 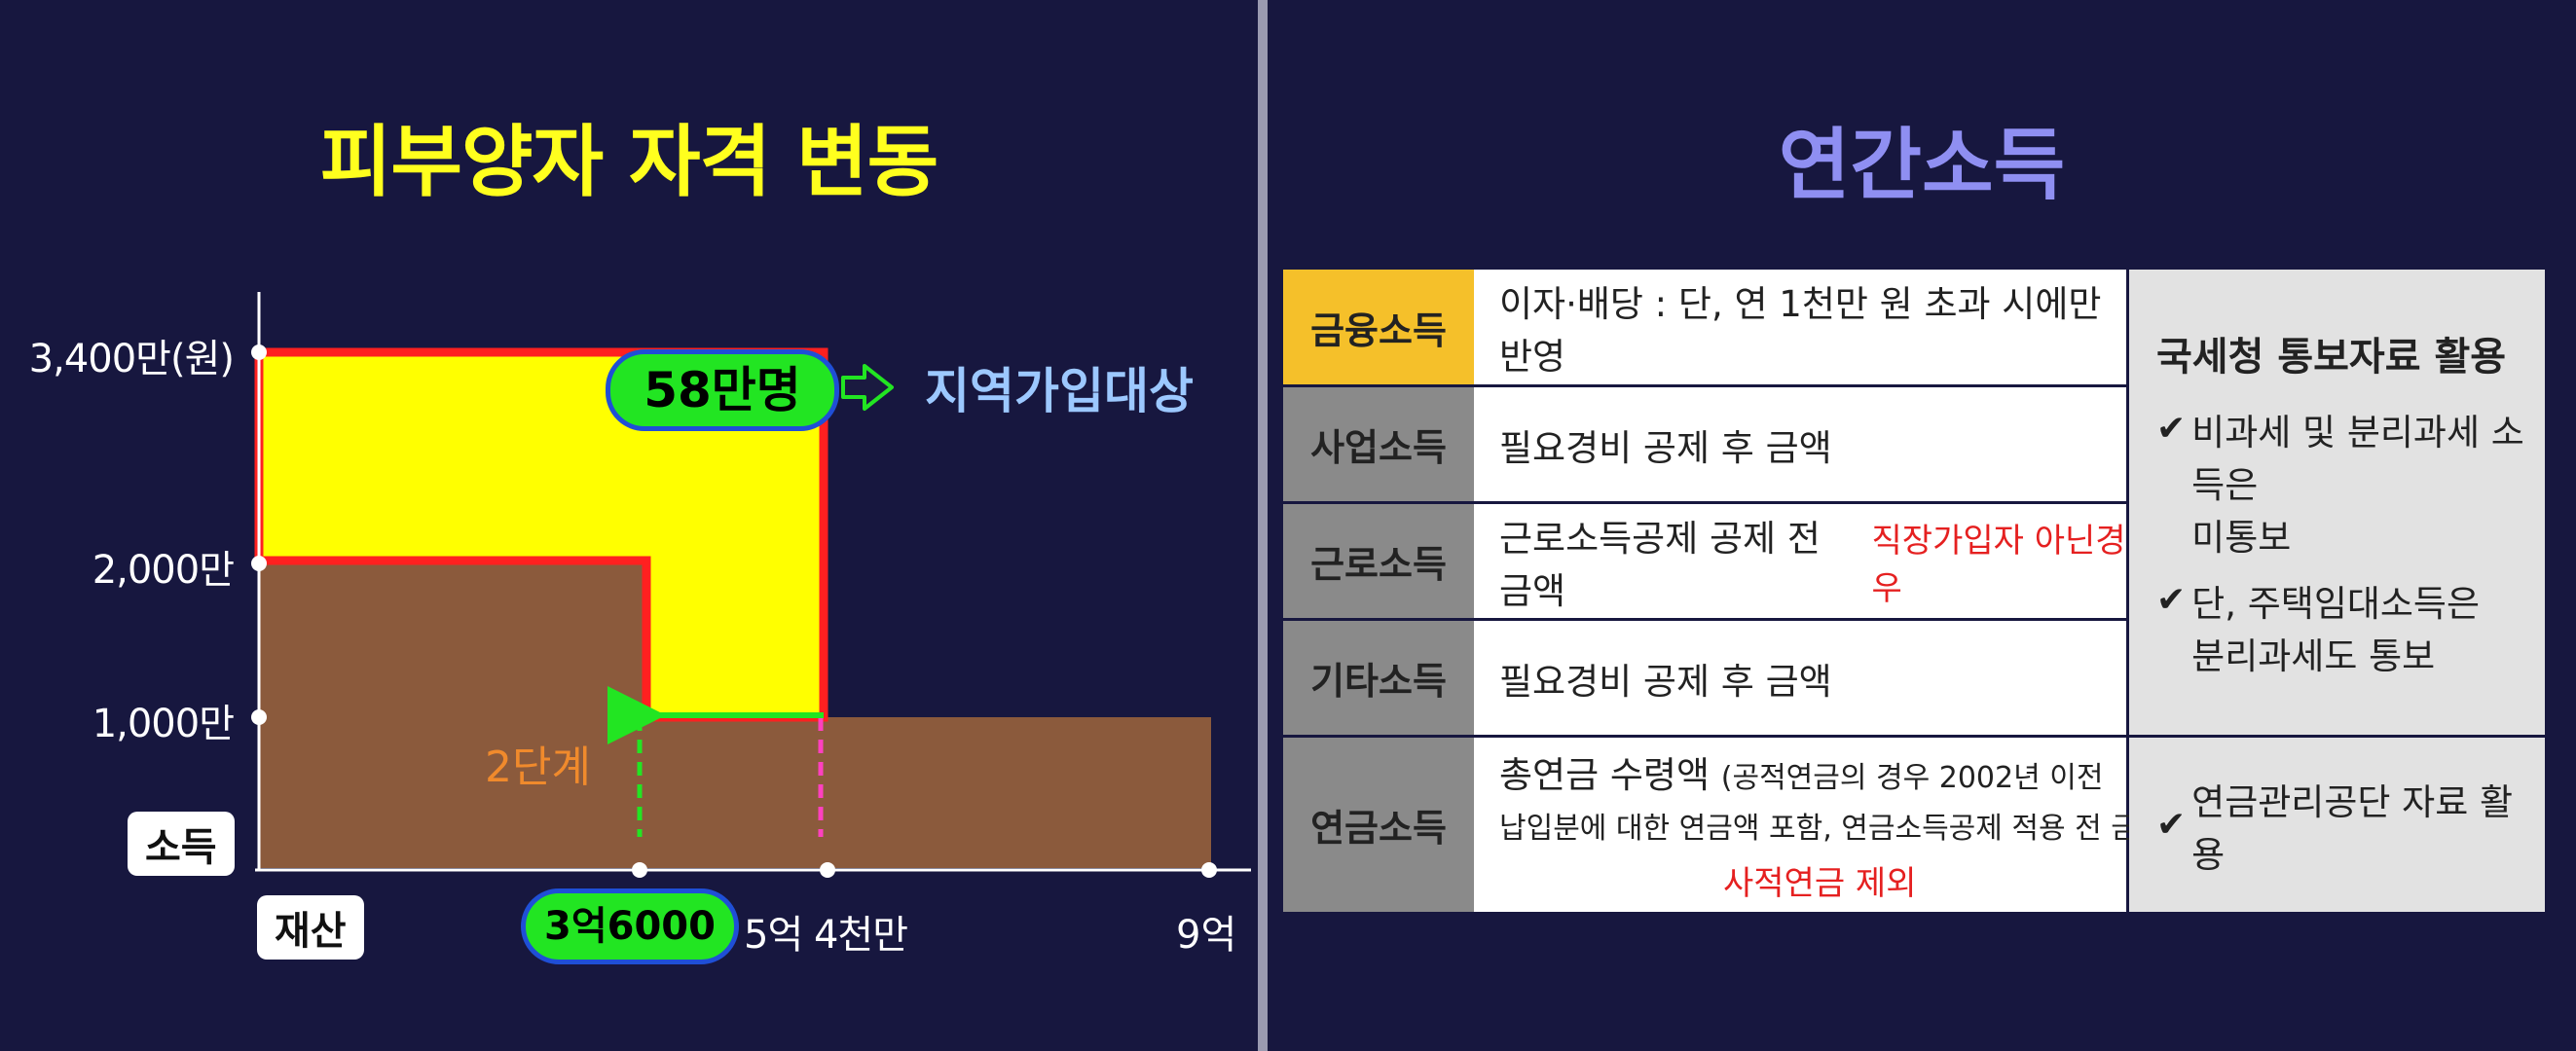 I want to click on tax-office-bullet-2: ✔ 단, 주택임대소득은 분리과세도 통보, so click(x=2318, y=626).